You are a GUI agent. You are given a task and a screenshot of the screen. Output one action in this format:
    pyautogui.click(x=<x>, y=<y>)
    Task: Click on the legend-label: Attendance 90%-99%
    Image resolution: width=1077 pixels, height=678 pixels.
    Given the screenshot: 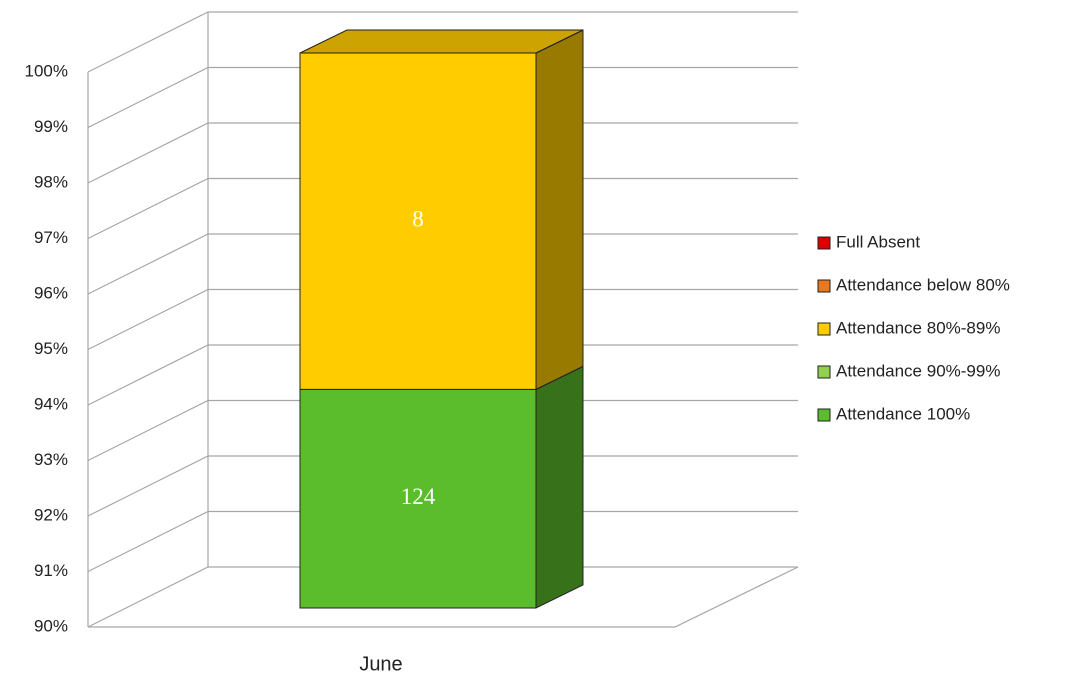 What is the action you would take?
    pyautogui.click(x=918, y=370)
    